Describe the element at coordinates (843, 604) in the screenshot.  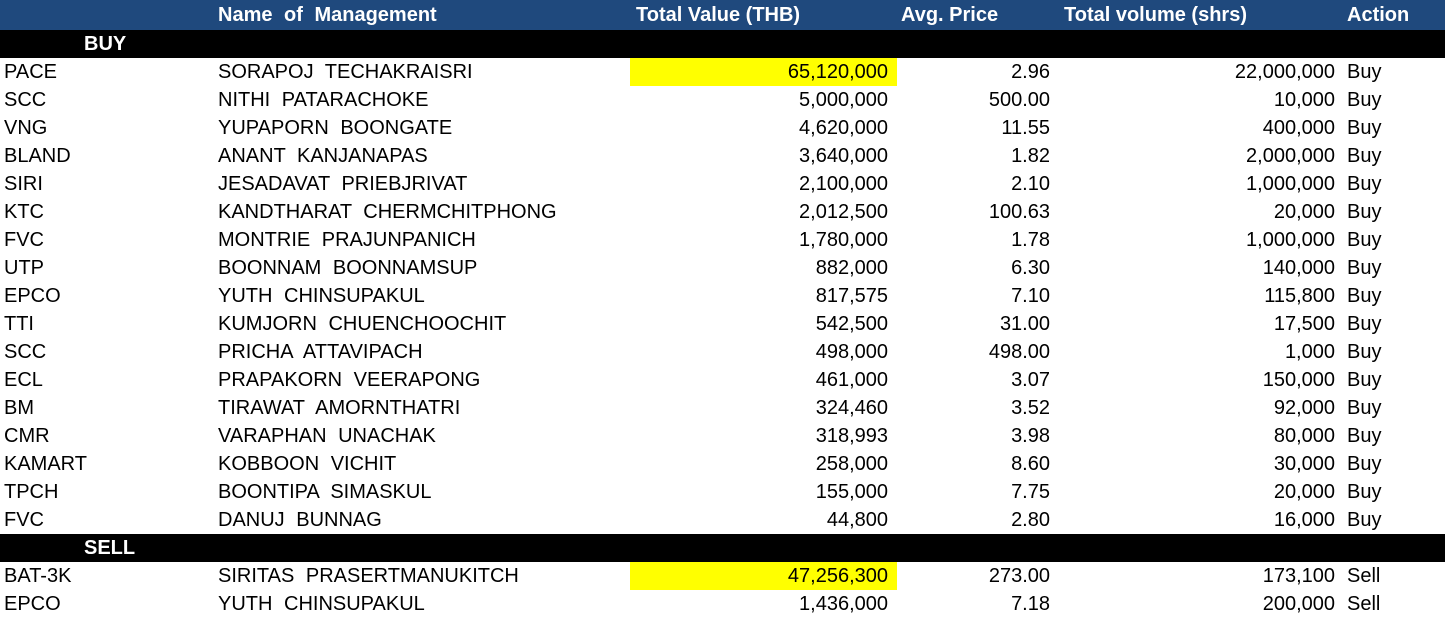
I see `value-cell: 1,436,000` at that location.